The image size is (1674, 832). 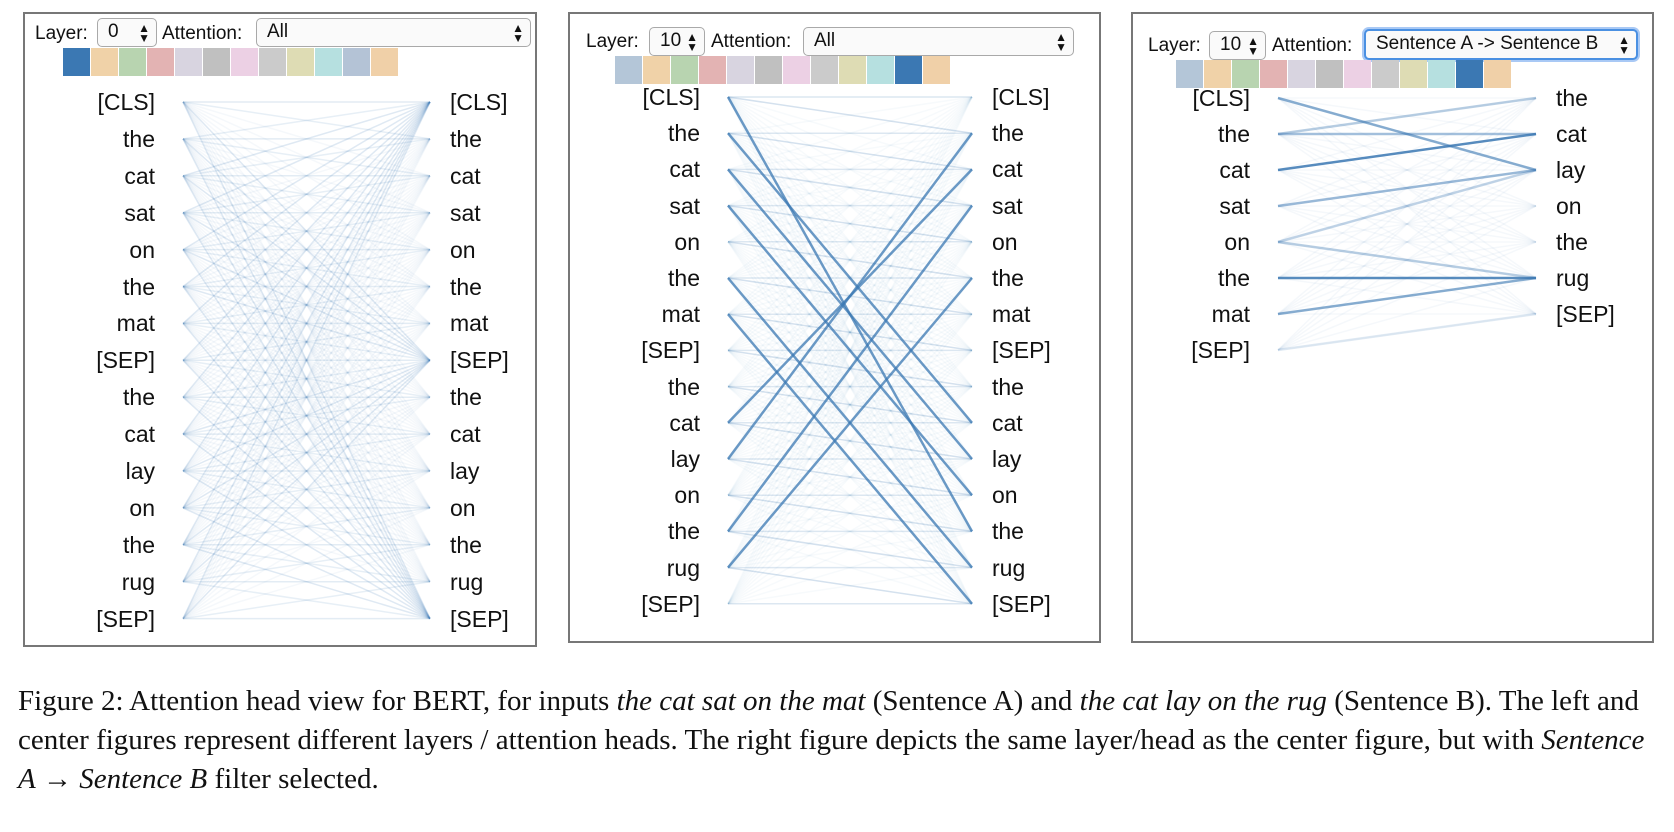 I want to click on left-token: [CLS], so click(x=1221, y=98).